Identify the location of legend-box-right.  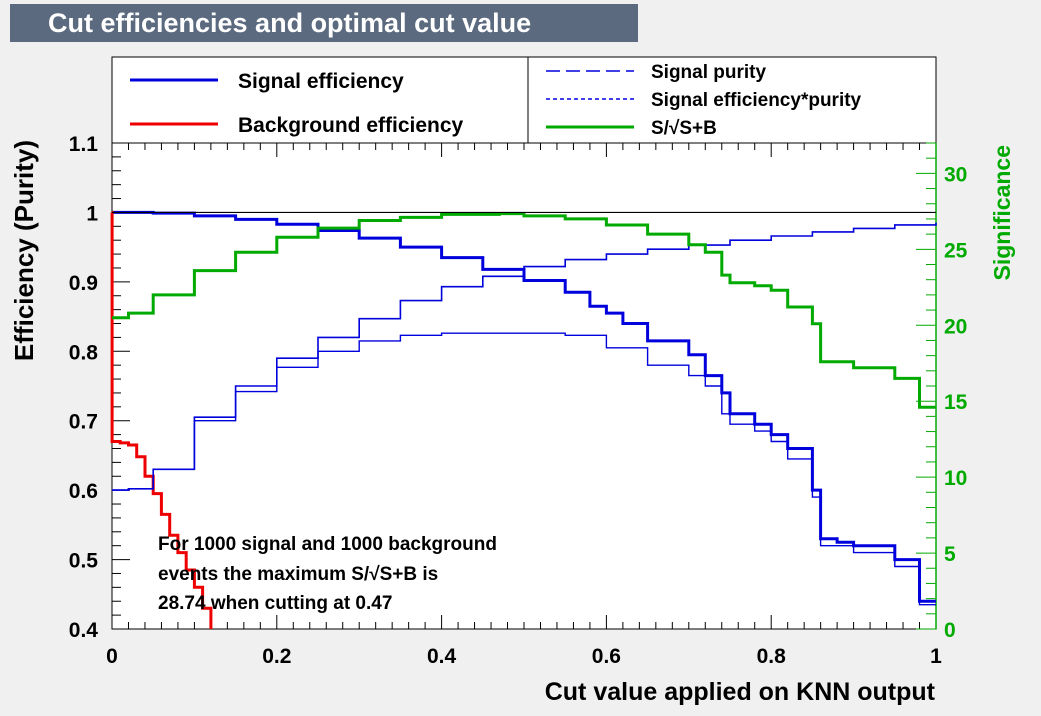
(732, 100).